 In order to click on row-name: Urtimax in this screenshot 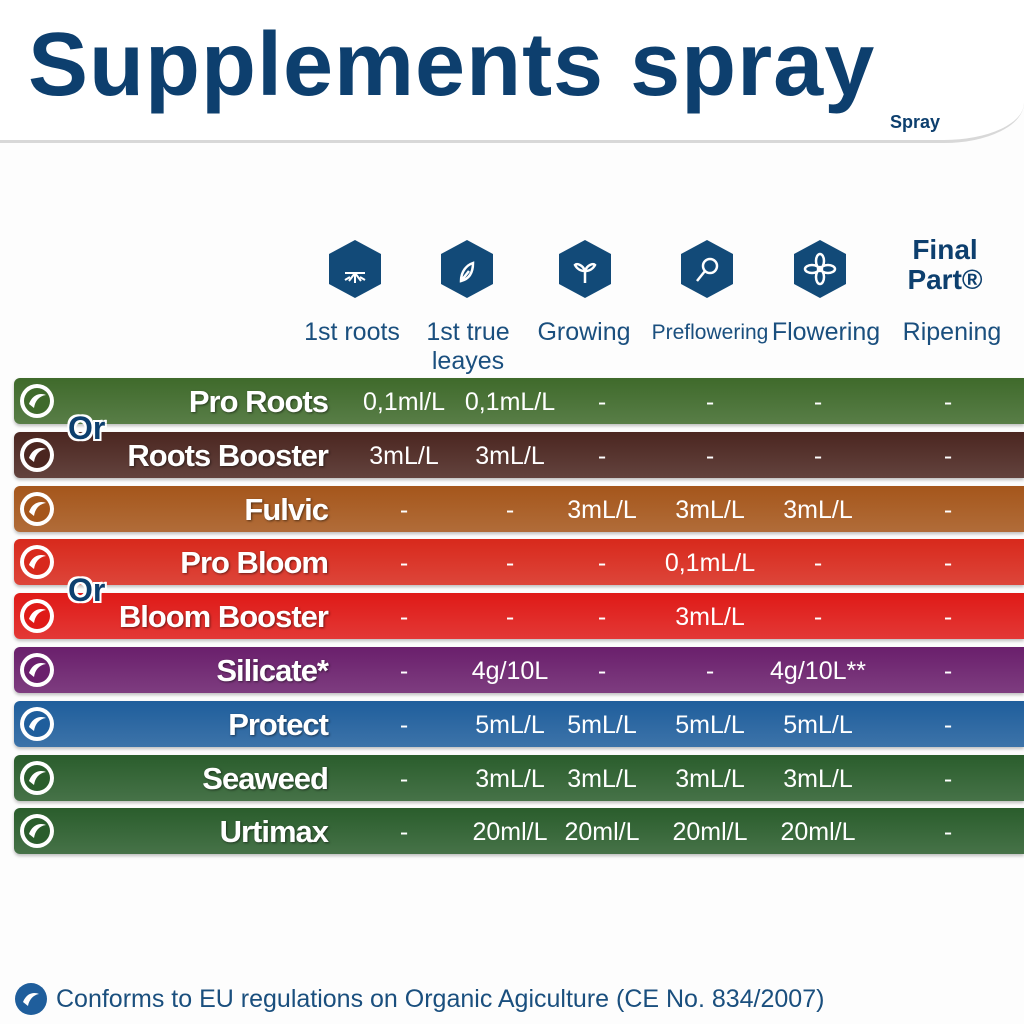, I will do `click(274, 832)`.